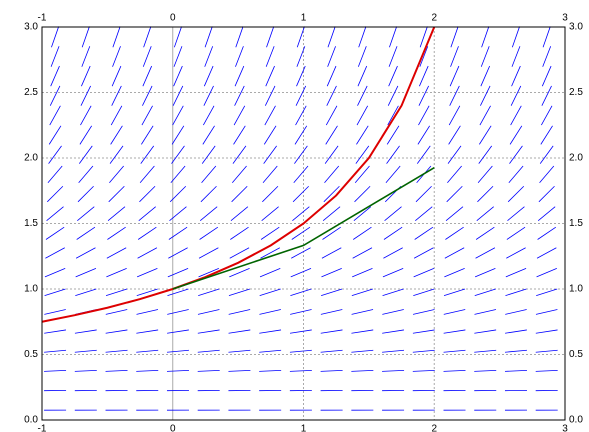 This screenshot has height=432, width=589. I want to click on y-tick-label: 2.5, so click(576, 92).